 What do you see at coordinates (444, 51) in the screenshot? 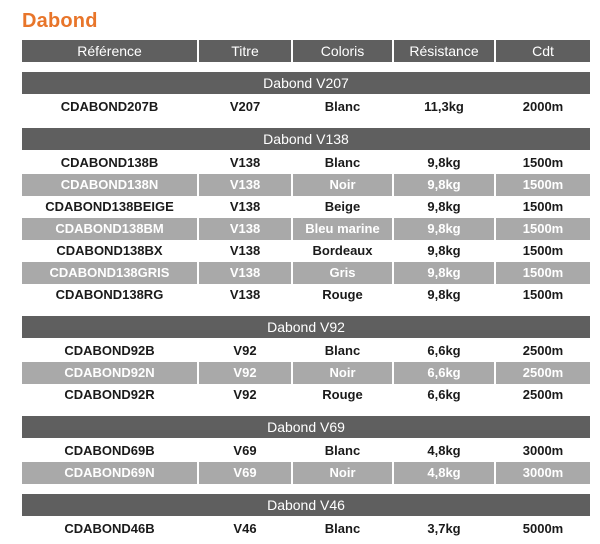
I see `column-header-resistance: Résistance` at bounding box center [444, 51].